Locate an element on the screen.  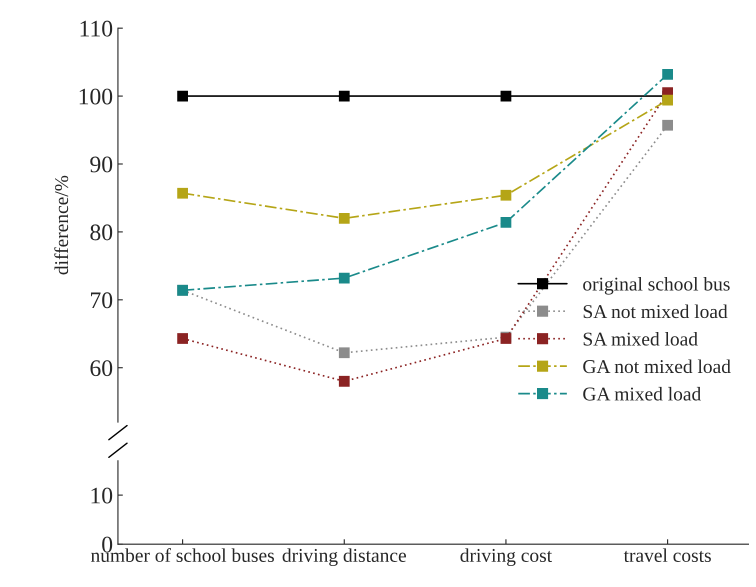
legend-label: SA not mixed load is located at coordinates (656, 311).